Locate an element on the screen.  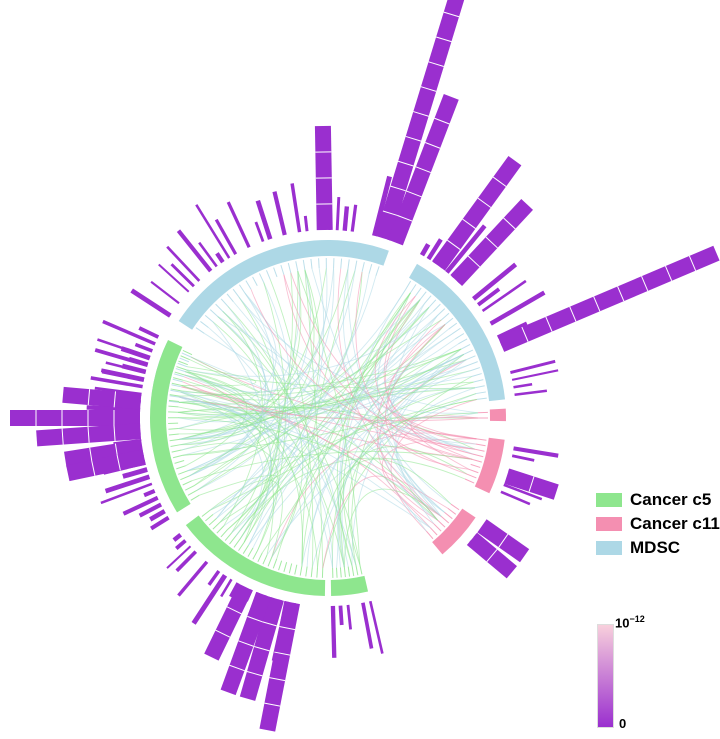
legend-item-cancer-c11: Cancer c11 is located at coordinates (658, 524).